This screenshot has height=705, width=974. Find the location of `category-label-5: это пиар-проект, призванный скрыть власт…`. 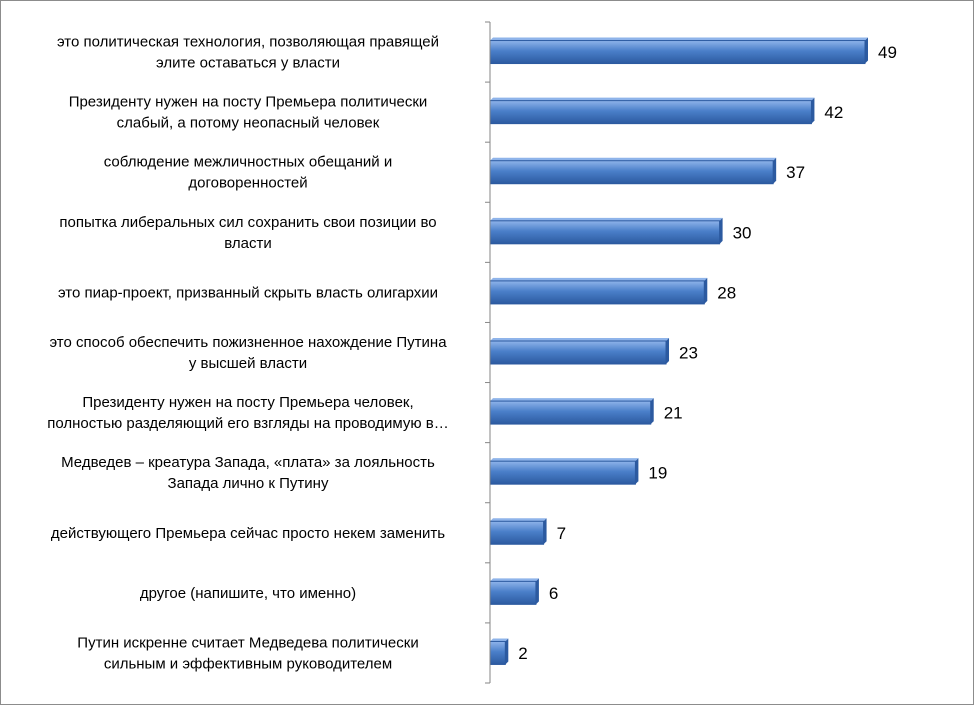

category-label-5: это пиар-проект, призванный скрыть власт… is located at coordinates (248, 292).